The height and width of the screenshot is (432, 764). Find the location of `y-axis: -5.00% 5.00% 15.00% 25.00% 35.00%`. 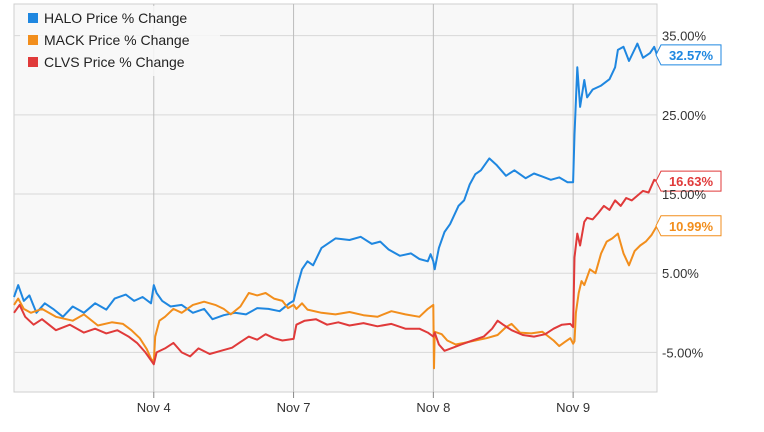

y-axis: -5.00% 5.00% 15.00% 25.00% 35.00% is located at coordinates (684, 195).